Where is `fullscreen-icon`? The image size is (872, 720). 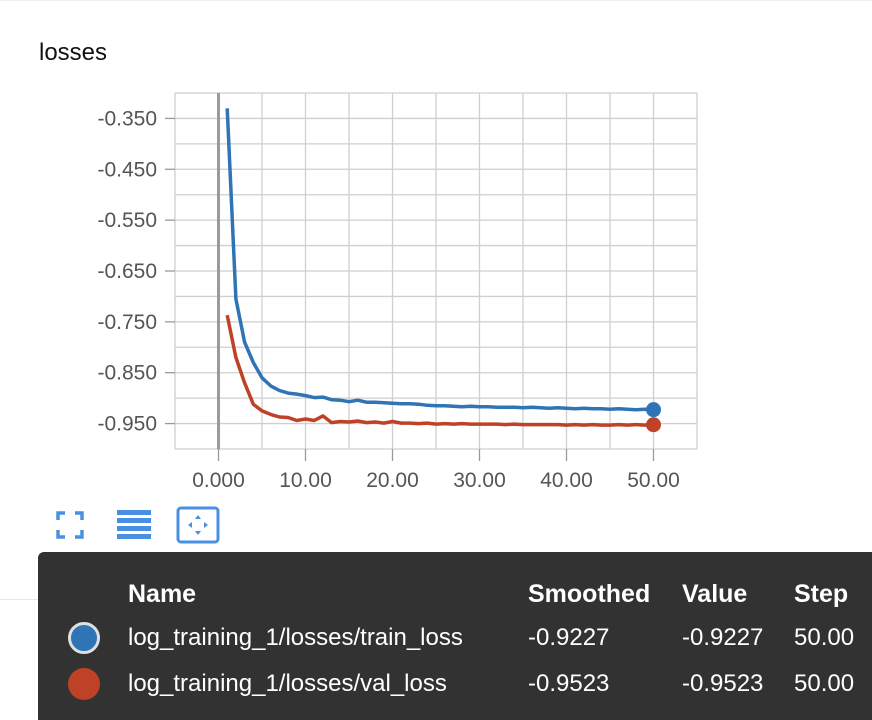 fullscreen-icon is located at coordinates (70, 525).